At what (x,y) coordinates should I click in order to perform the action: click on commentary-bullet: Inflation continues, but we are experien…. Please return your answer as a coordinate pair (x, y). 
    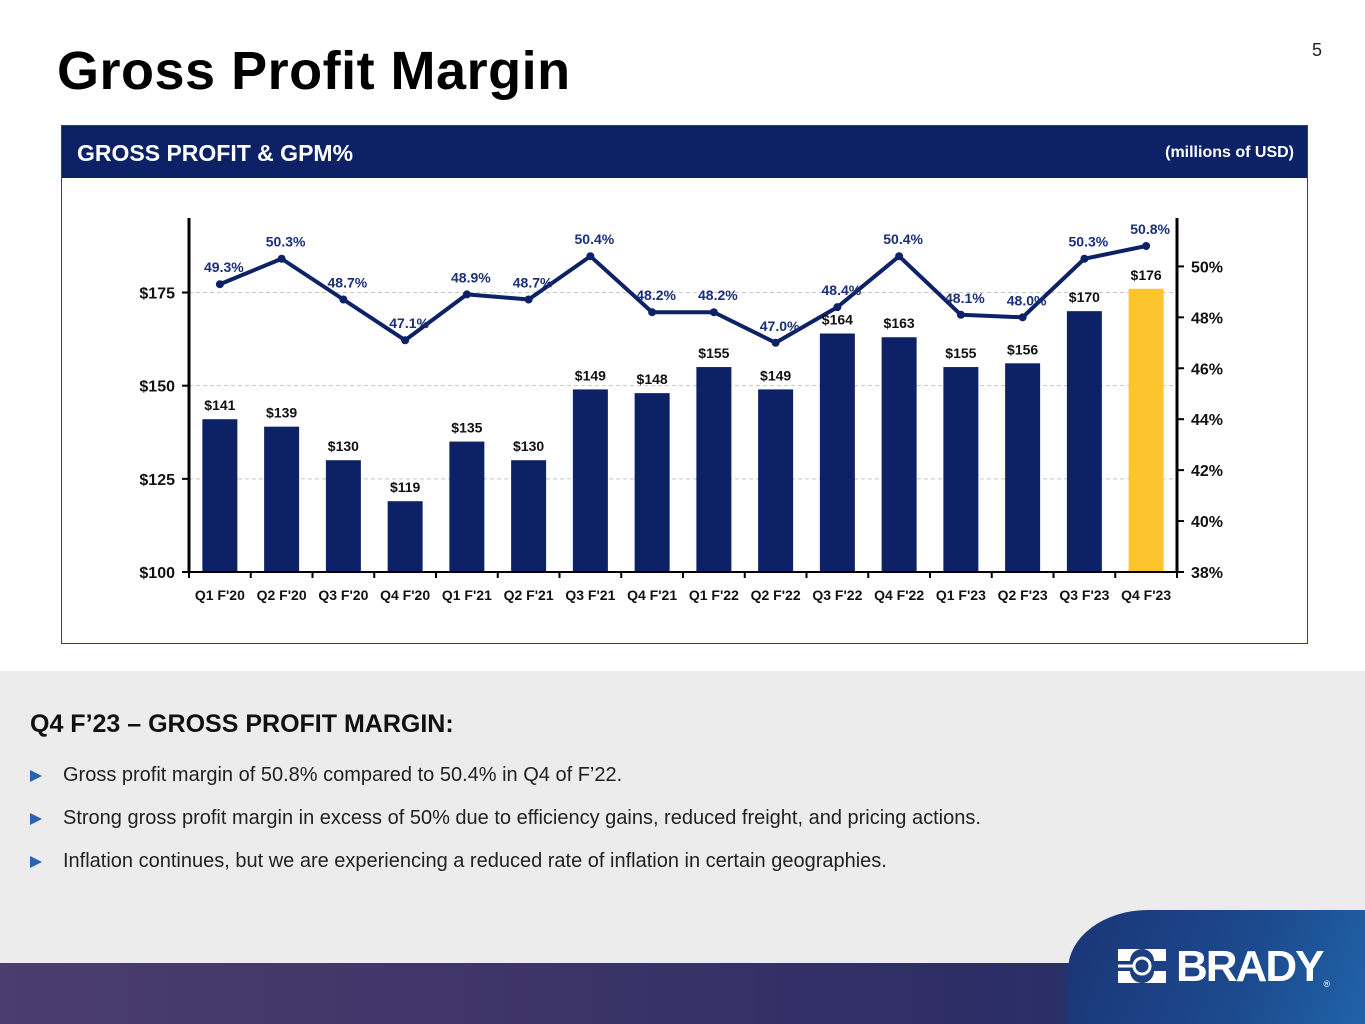
    Looking at the image, I should click on (458, 861).